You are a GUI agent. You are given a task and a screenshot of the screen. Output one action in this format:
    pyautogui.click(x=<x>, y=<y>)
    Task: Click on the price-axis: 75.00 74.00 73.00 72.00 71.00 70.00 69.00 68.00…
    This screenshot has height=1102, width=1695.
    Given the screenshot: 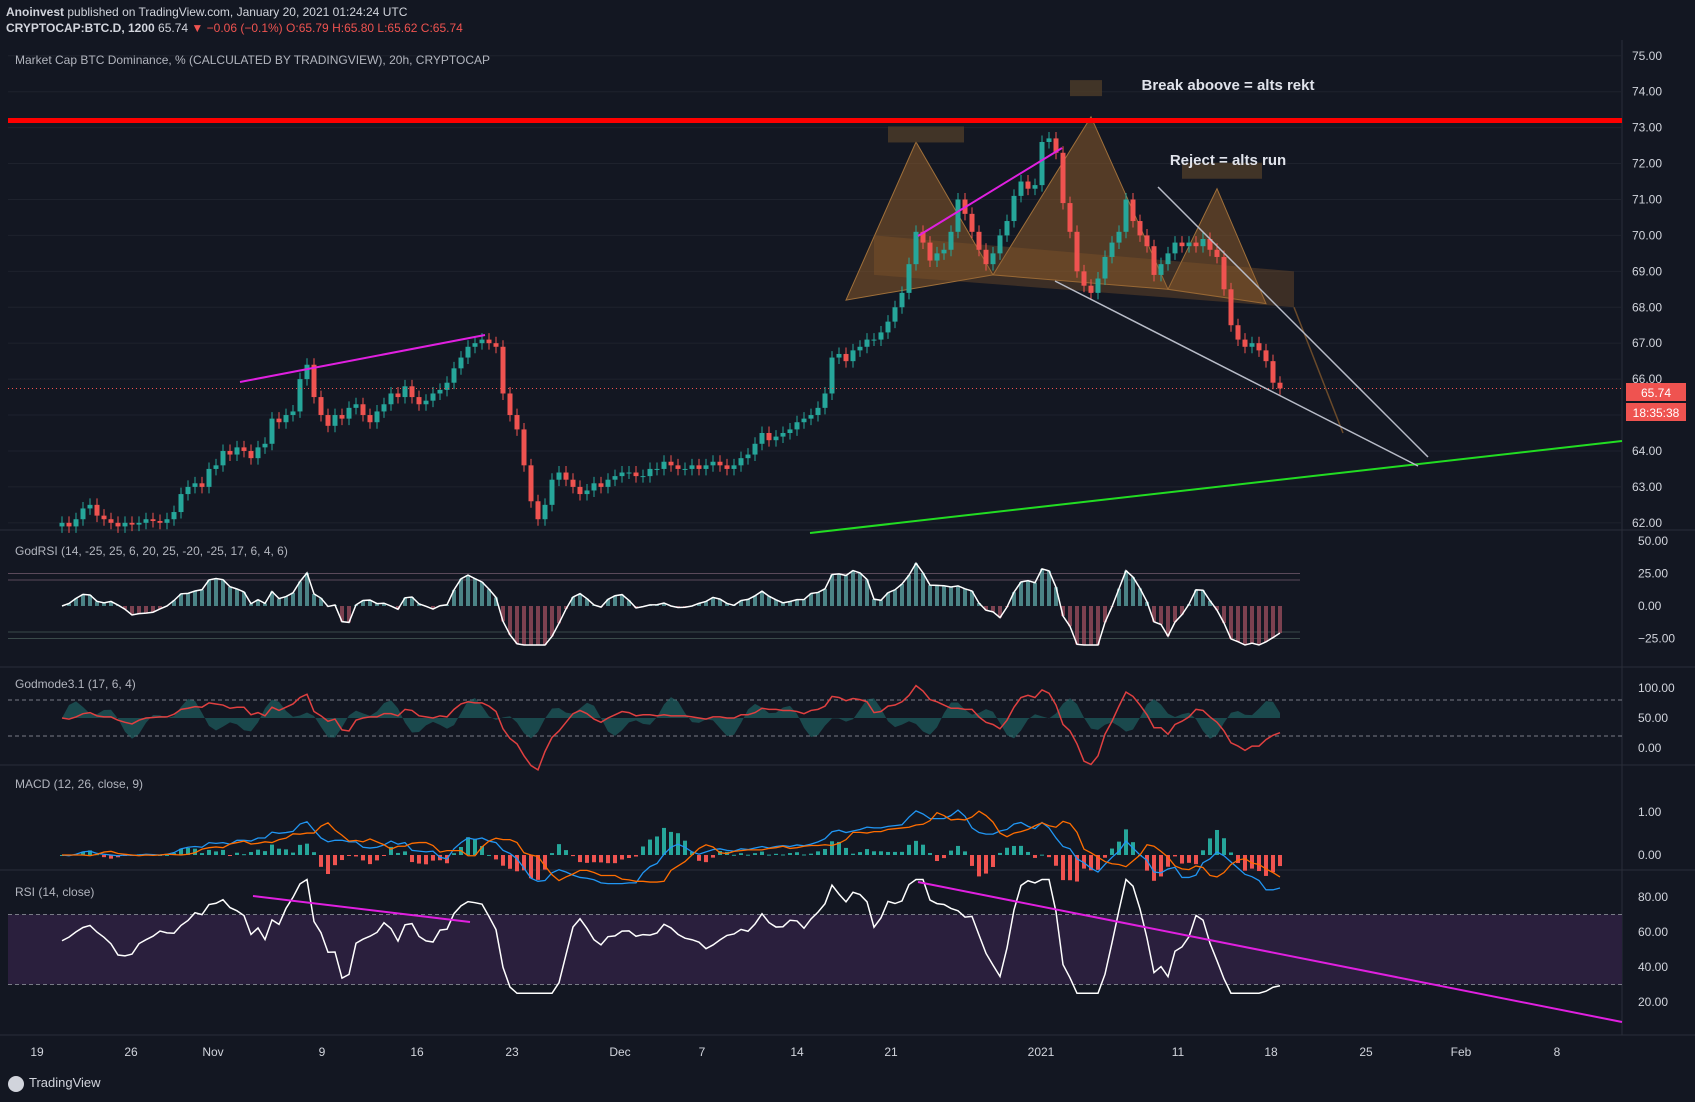 What is the action you would take?
    pyautogui.click(x=1647, y=289)
    